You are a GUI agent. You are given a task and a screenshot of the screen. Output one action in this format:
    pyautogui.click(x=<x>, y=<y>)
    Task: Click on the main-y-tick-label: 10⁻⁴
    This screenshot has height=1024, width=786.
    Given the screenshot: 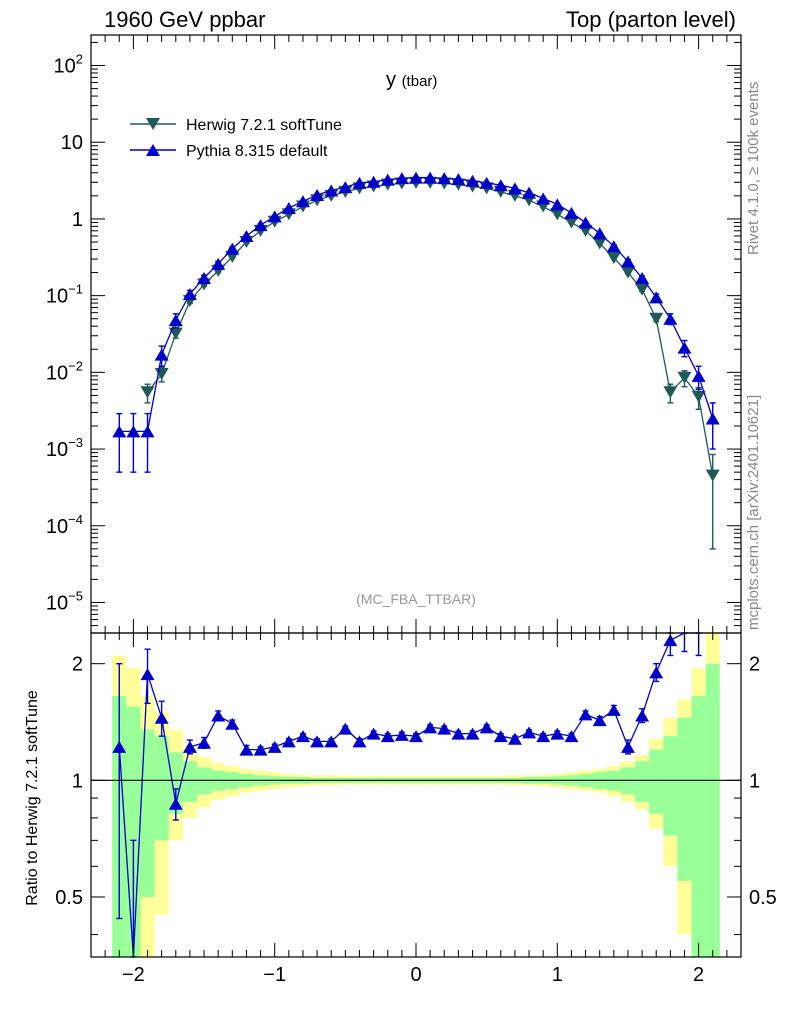 What is the action you would take?
    pyautogui.click(x=64, y=525)
    